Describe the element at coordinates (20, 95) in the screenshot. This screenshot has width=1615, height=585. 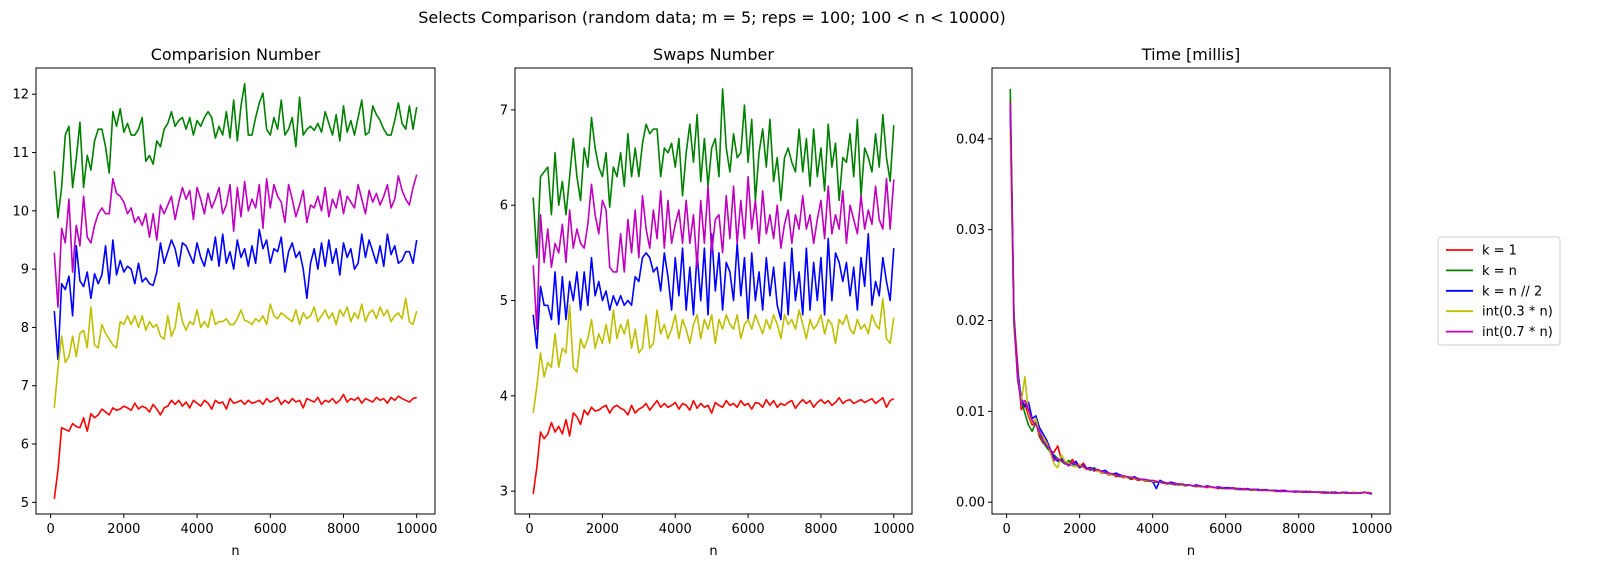
I see `y-tick-label: 12` at that location.